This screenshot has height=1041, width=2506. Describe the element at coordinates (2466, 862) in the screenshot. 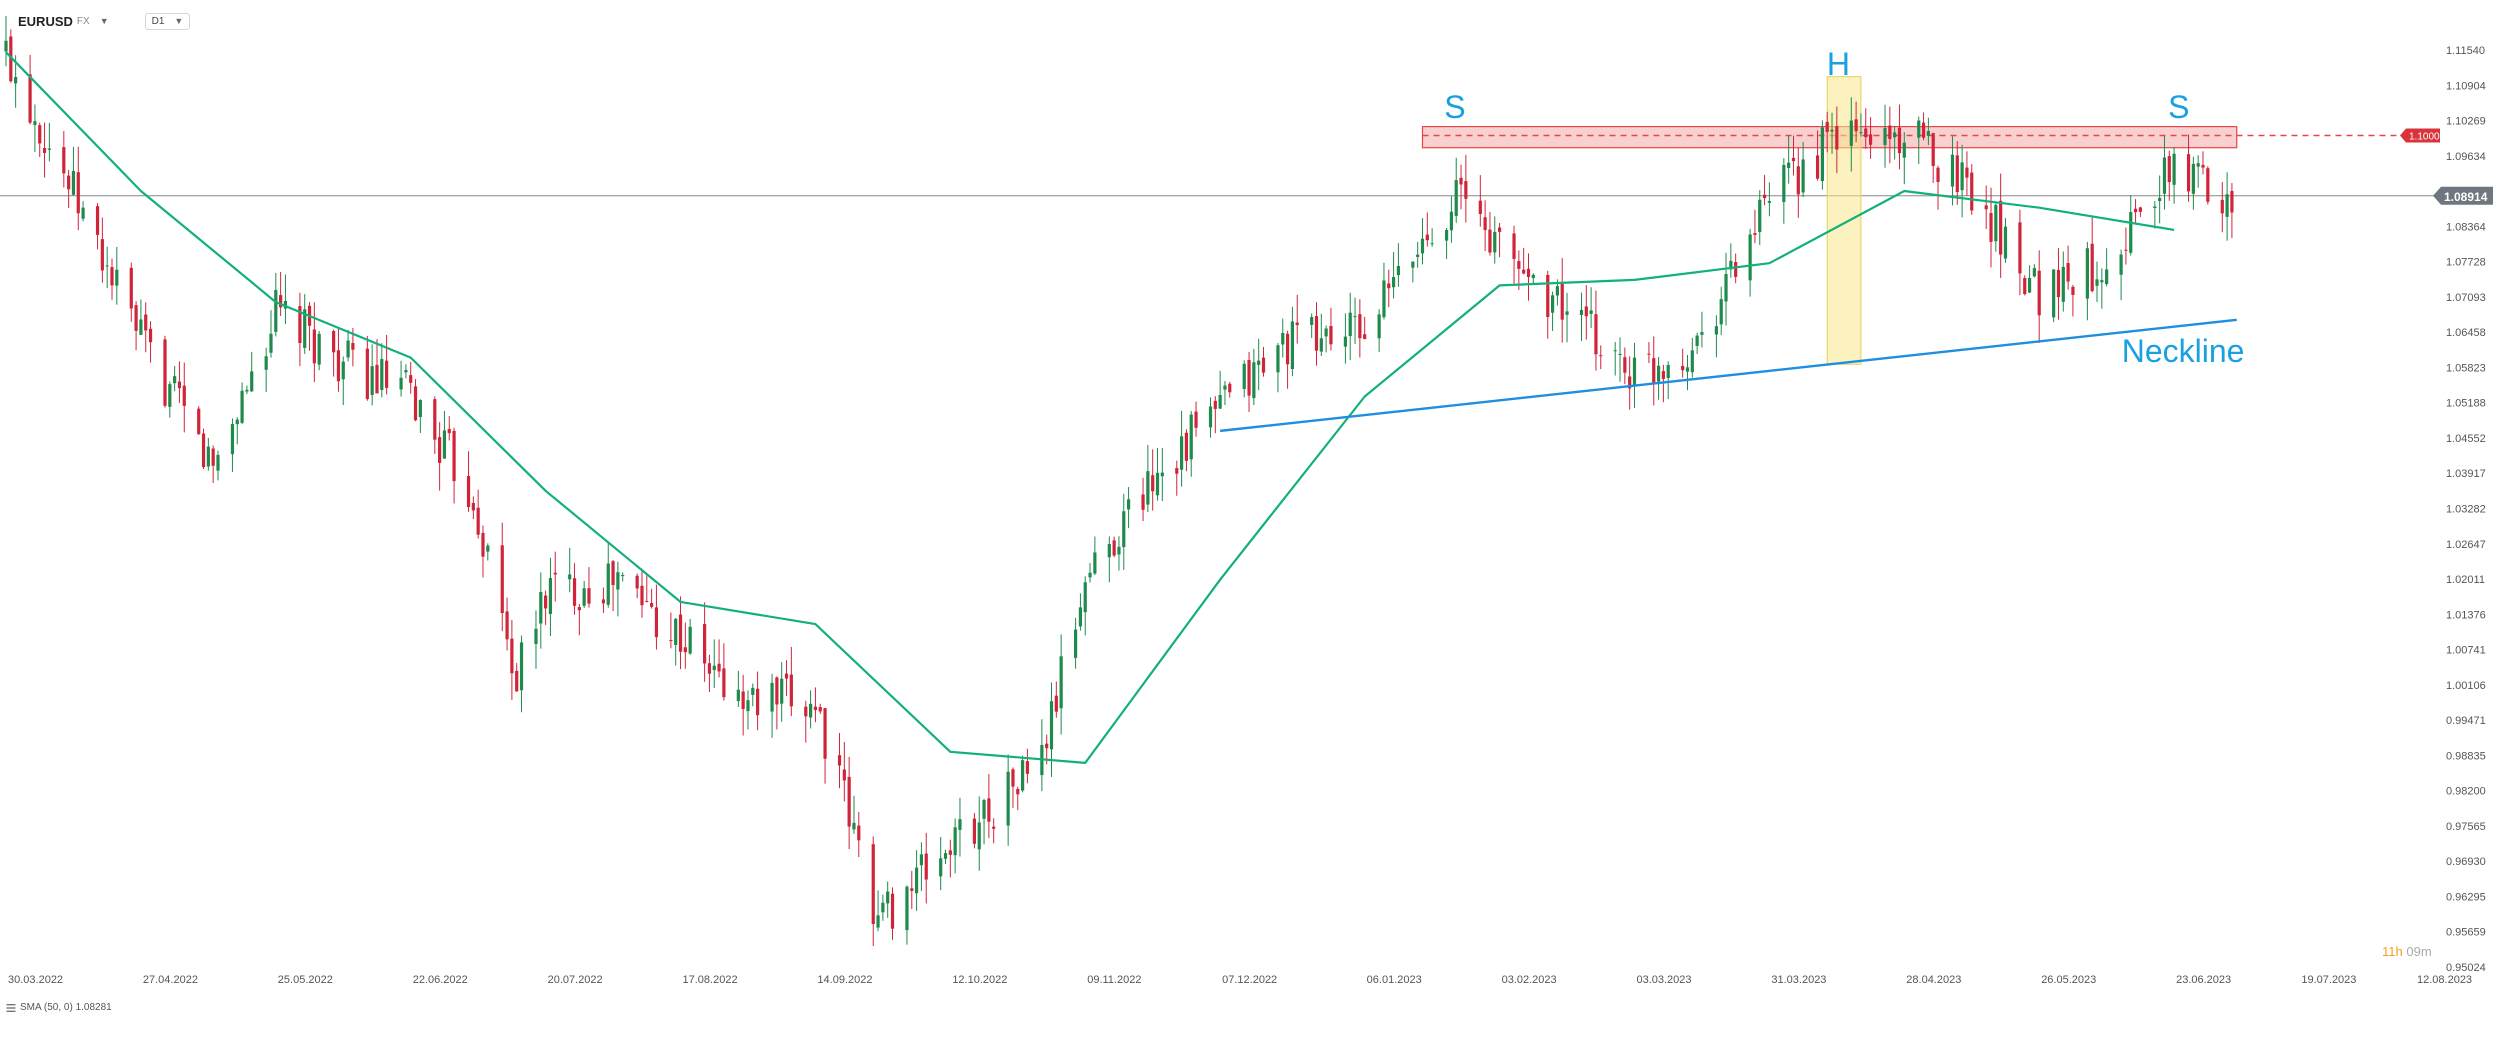

I see `y-tick-label: 0.96930` at that location.